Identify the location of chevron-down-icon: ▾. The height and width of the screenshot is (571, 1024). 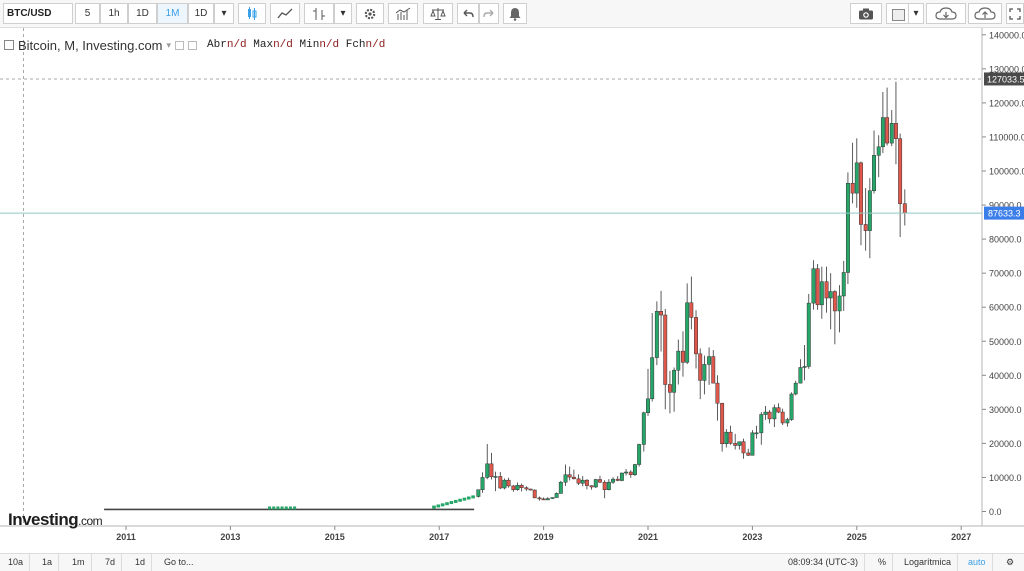
(224, 13).